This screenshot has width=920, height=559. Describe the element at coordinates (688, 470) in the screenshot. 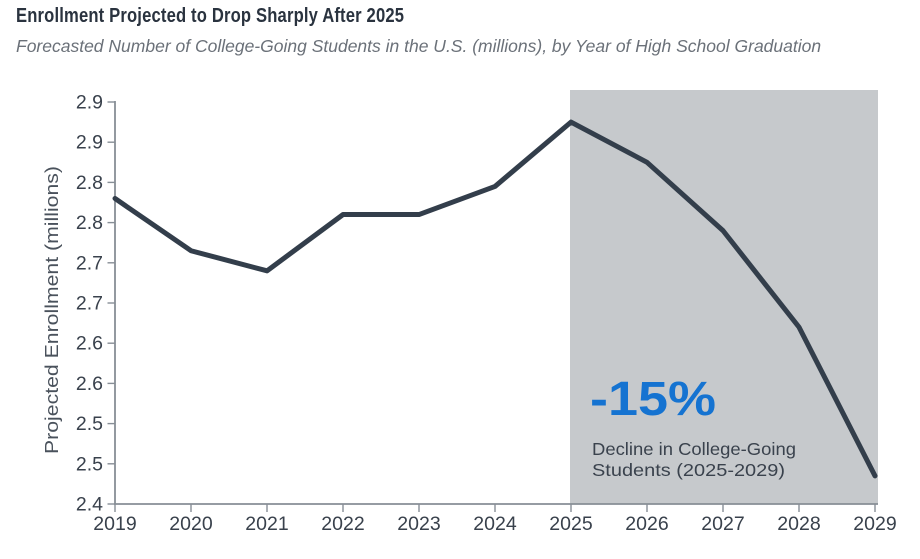

I see `annotation-caption-line2: Students (2025-2029)` at that location.